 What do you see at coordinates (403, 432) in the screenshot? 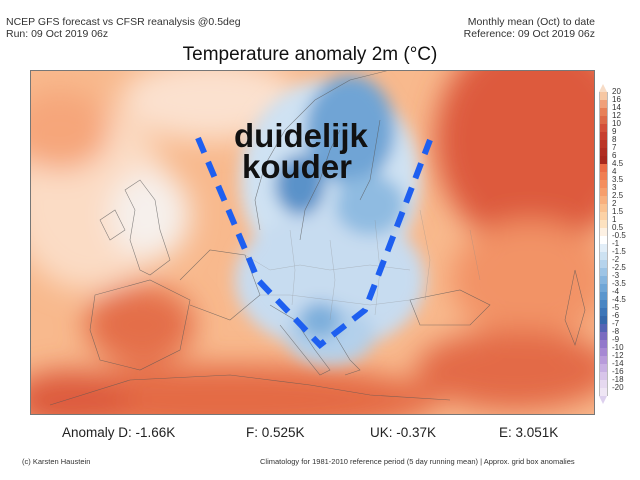
I see `stat-uk: UK: -0.37K` at bounding box center [403, 432].